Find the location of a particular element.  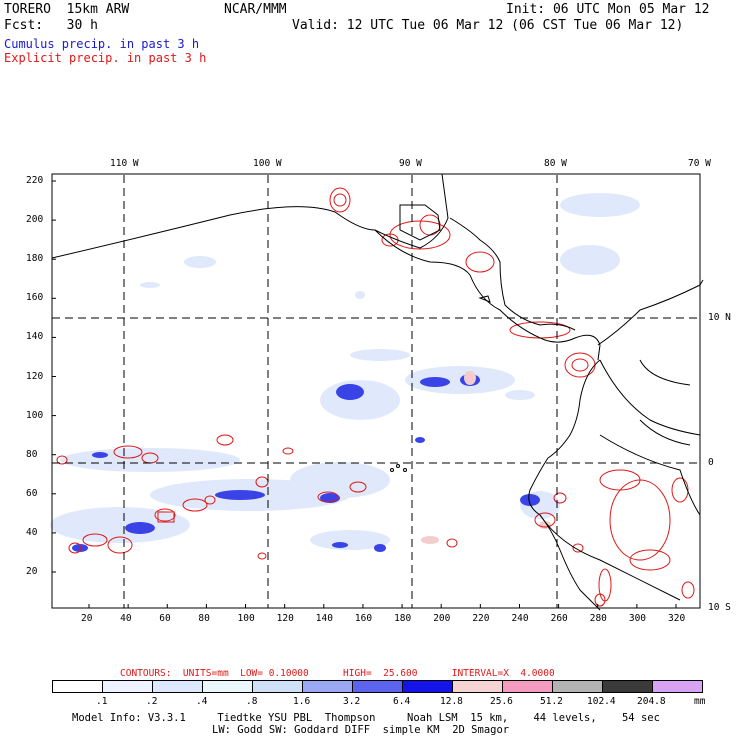

colorbar-label: 6.4 is located at coordinates (402, 701).